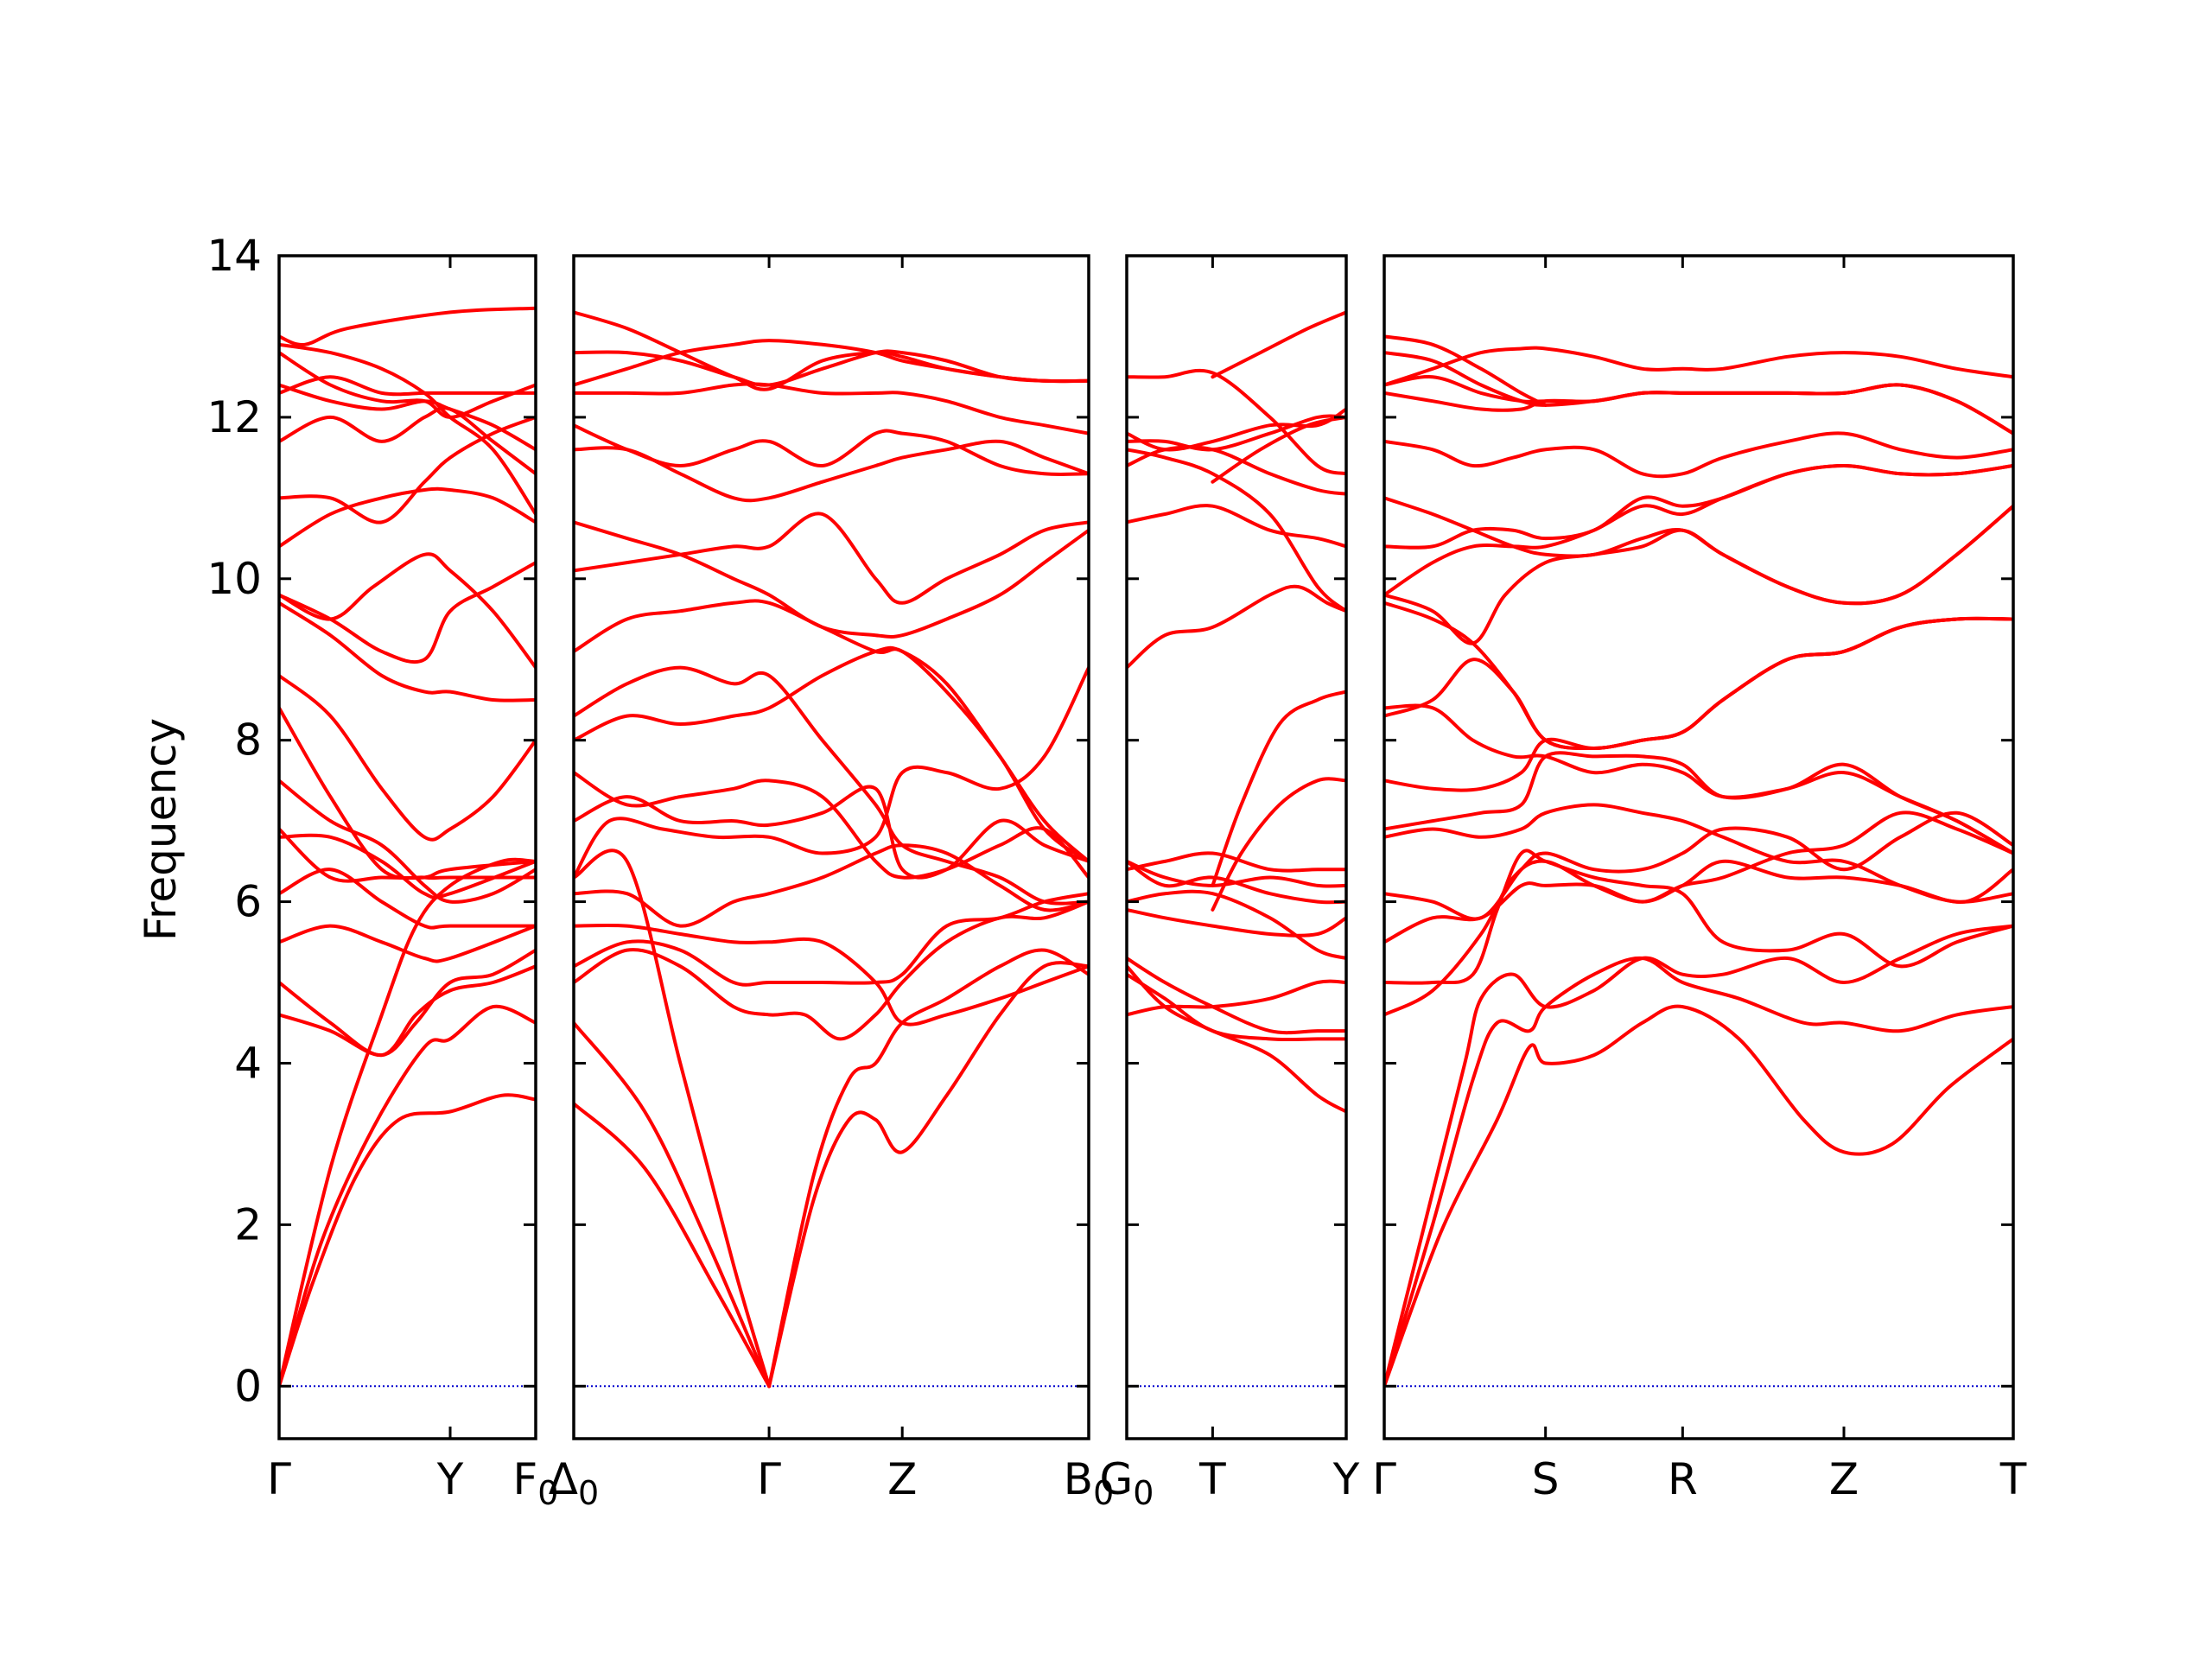 This screenshot has height=1659, width=2212. Describe the element at coordinates (248, 740) in the screenshot. I see `y-tick-label: 8` at that location.